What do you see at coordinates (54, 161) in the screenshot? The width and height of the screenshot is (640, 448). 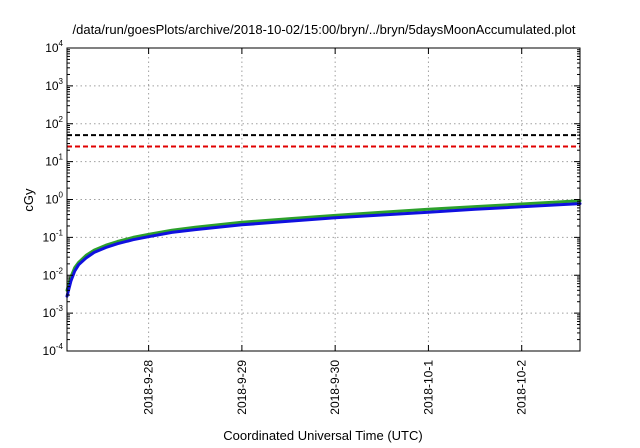 I see `y-tick-label: 10¹` at bounding box center [54, 161].